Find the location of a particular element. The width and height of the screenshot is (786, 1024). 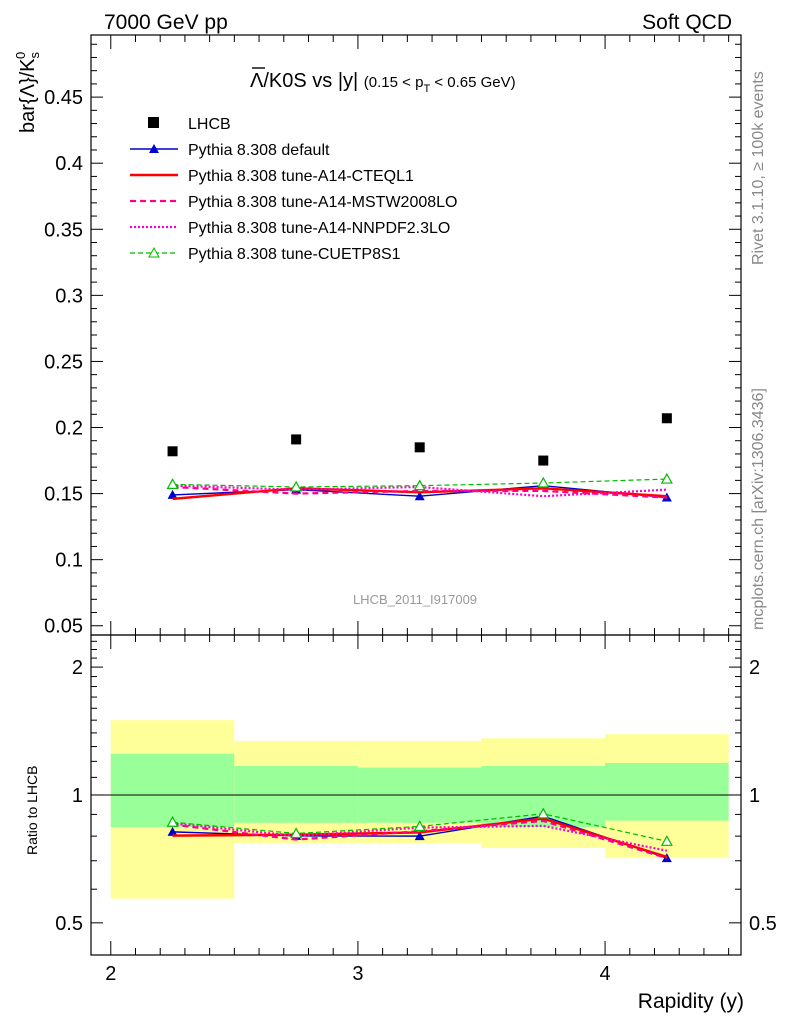

process-label: Soft QCD is located at coordinates (687, 22).